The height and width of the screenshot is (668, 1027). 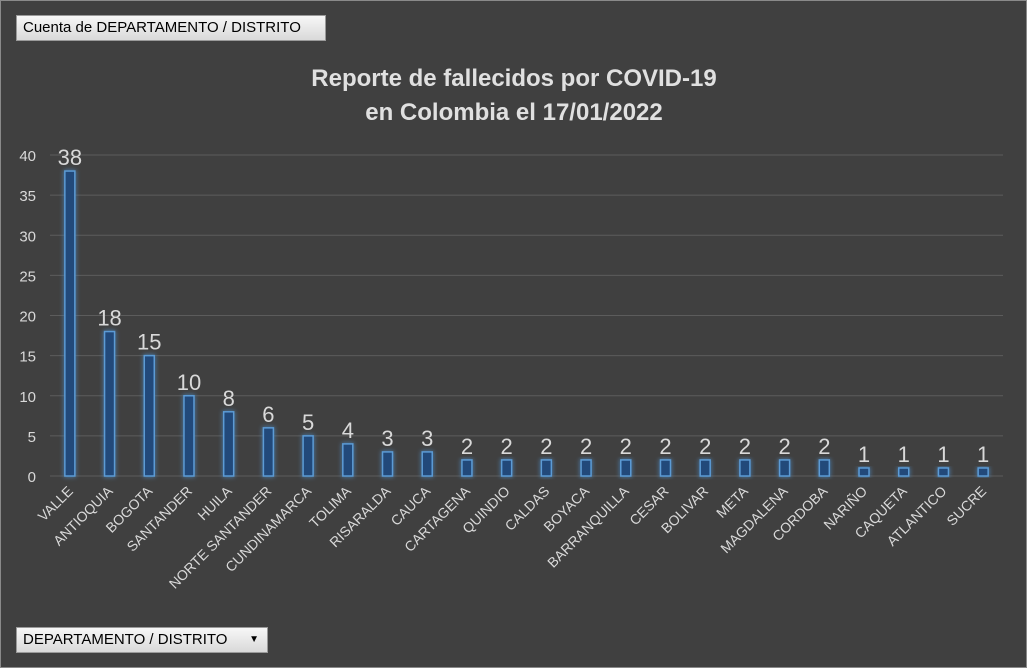 I want to click on axis-field-label: DEPARTAMENTO / DISTRITO, so click(x=125, y=639).